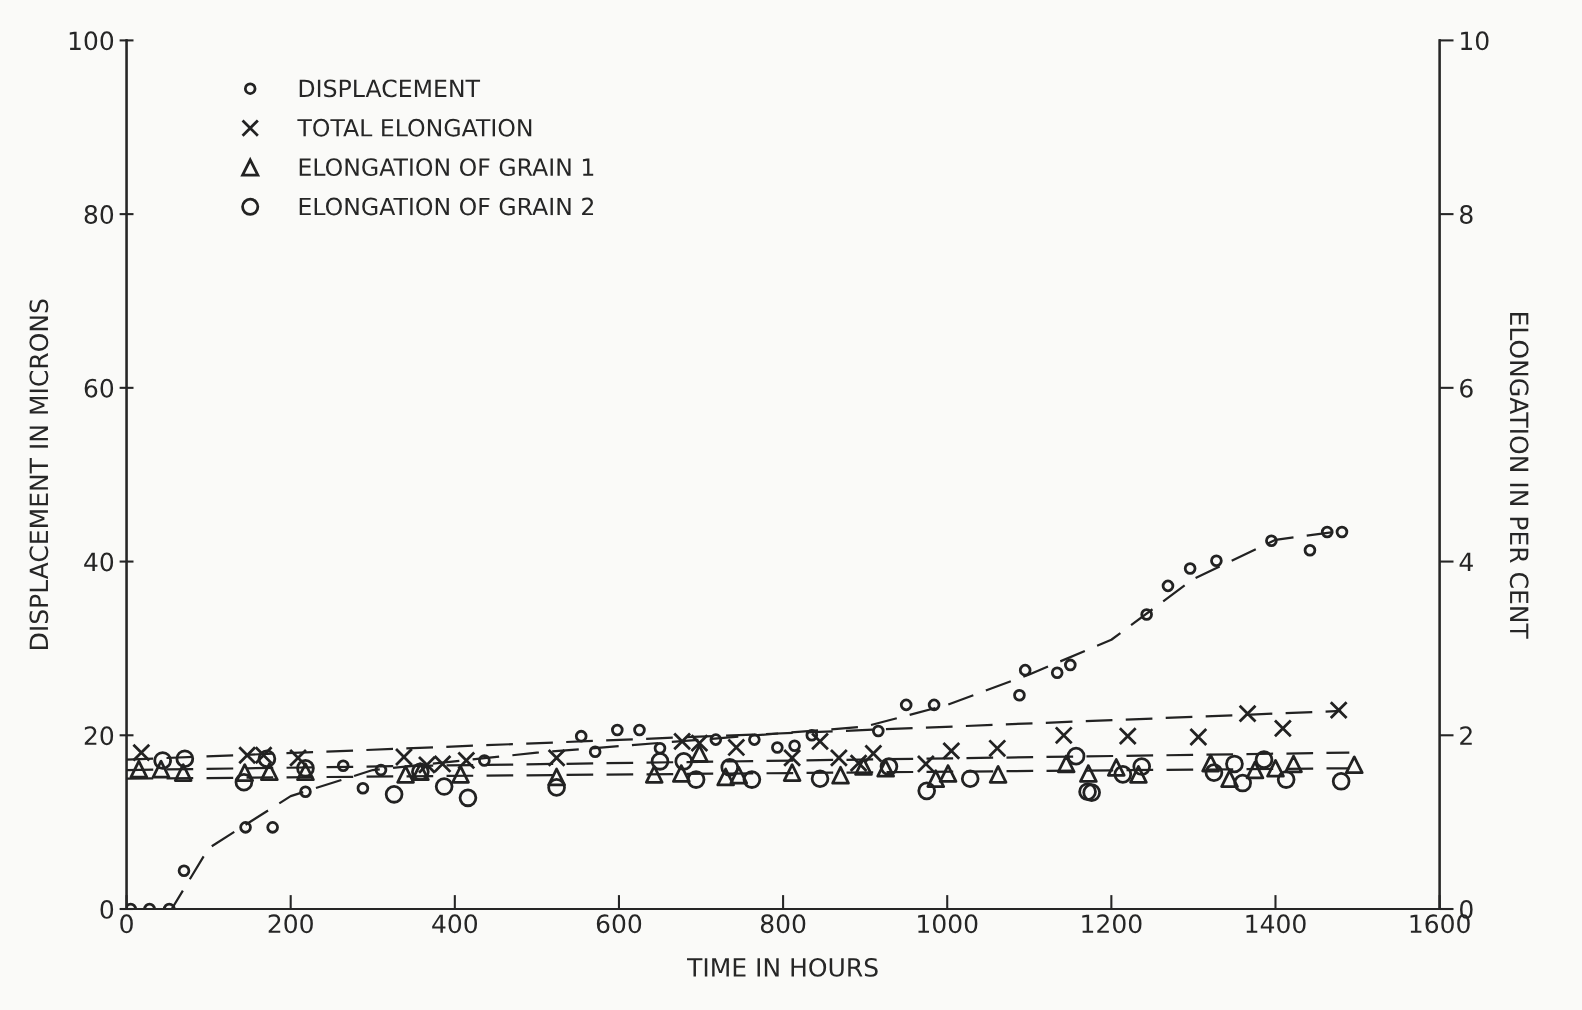 The width and height of the screenshot is (1582, 1010). What do you see at coordinates (99, 562) in the screenshot?
I see `y-tick-label: 40` at bounding box center [99, 562].